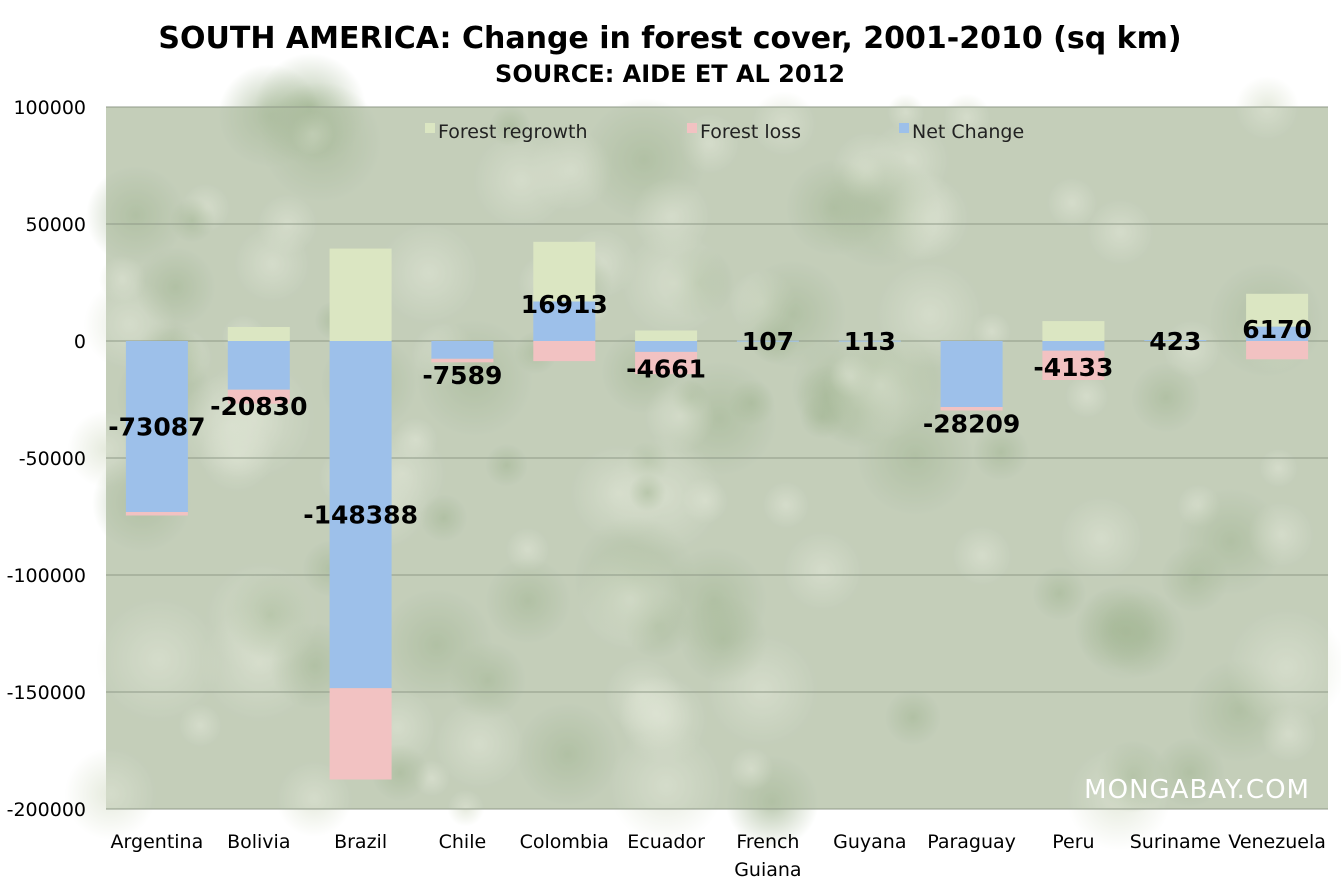 The height and width of the screenshot is (888, 1341). Describe the element at coordinates (46, 810) in the screenshot. I see `y-tick-label: -200000` at that location.